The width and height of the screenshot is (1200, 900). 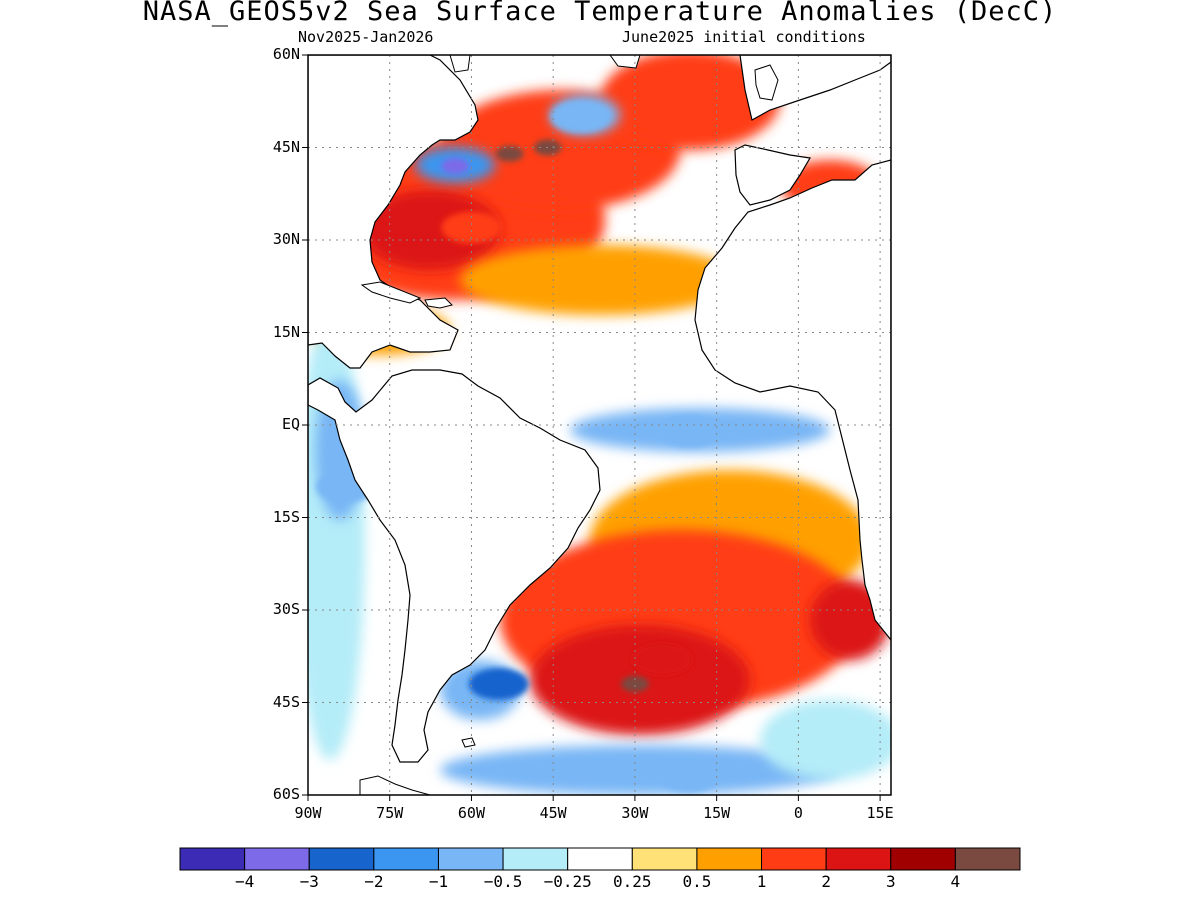 What do you see at coordinates (244, 881) in the screenshot?
I see `colorbar-label: −4` at bounding box center [244, 881].